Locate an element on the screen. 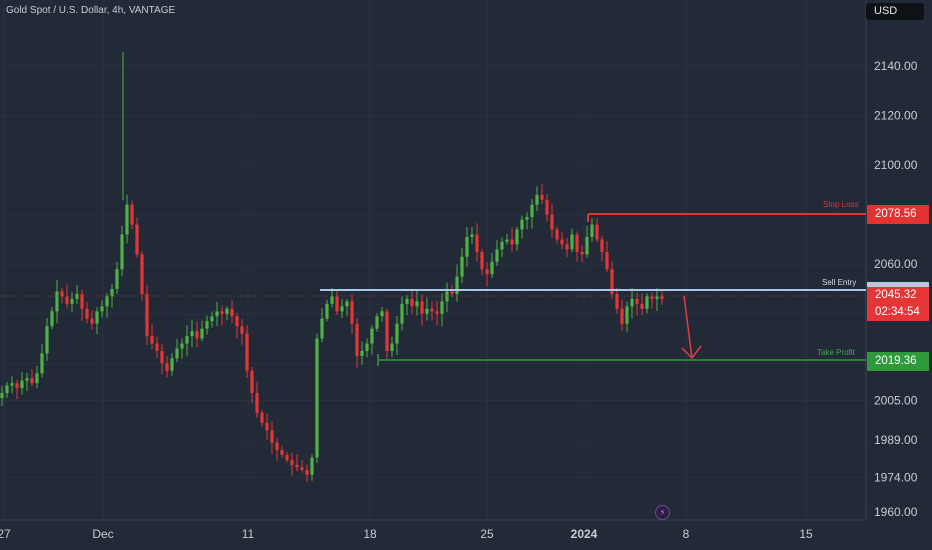  time-tick-label: Dec is located at coordinates (102, 534).